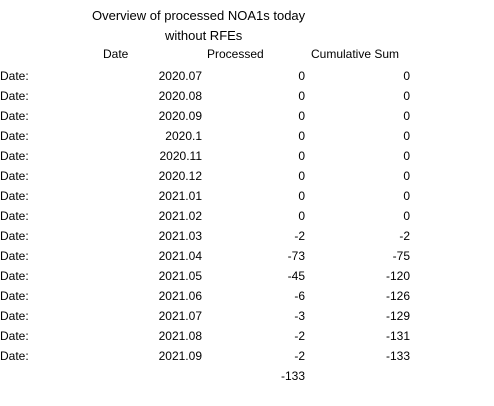 This screenshot has width=494, height=406. What do you see at coordinates (247, 196) in the screenshot?
I see `table-row: Date: 2021.01 0 0` at bounding box center [247, 196].